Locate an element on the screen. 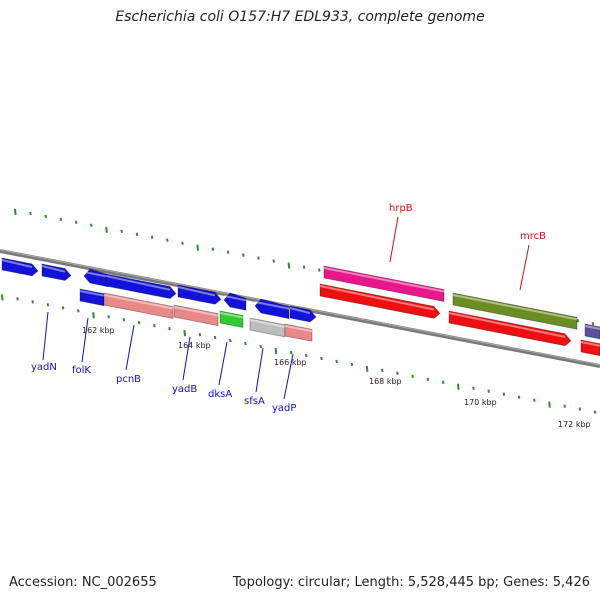 The width and height of the screenshot is (600, 600). scale-label: 172 kbp is located at coordinates (574, 424).